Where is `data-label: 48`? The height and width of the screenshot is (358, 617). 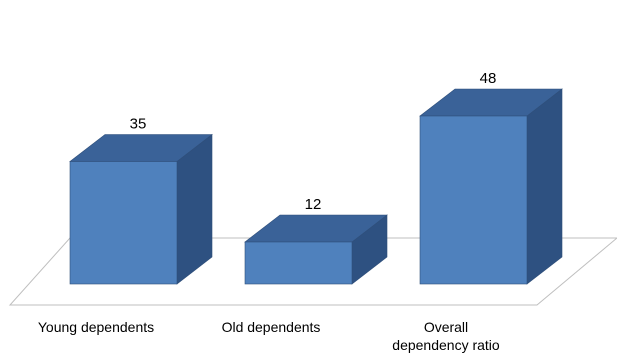 data-label: 48 is located at coordinates (488, 78).